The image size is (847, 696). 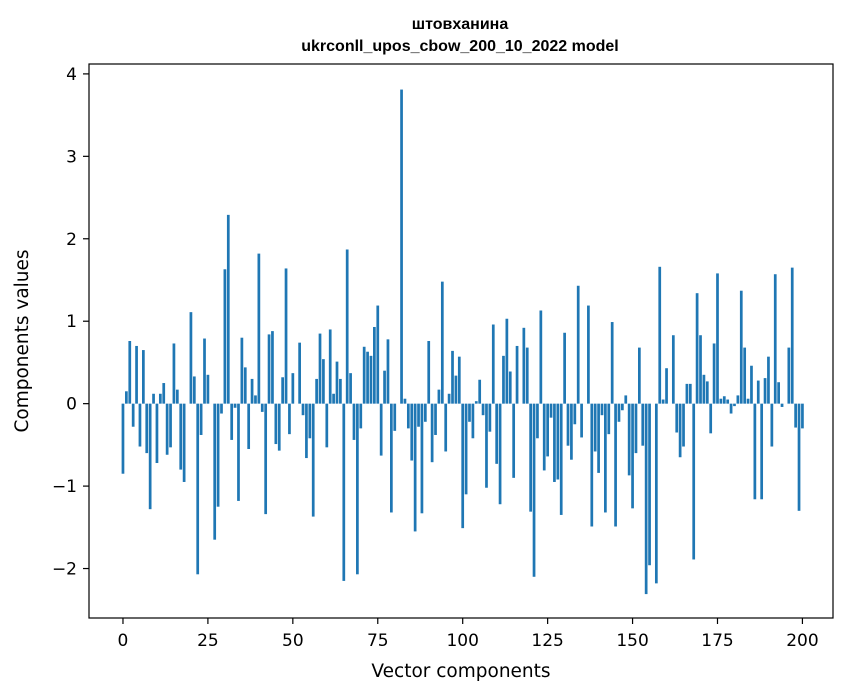 What do you see at coordinates (802, 641) in the screenshot?
I see `x-tick-label: 200` at bounding box center [802, 641].